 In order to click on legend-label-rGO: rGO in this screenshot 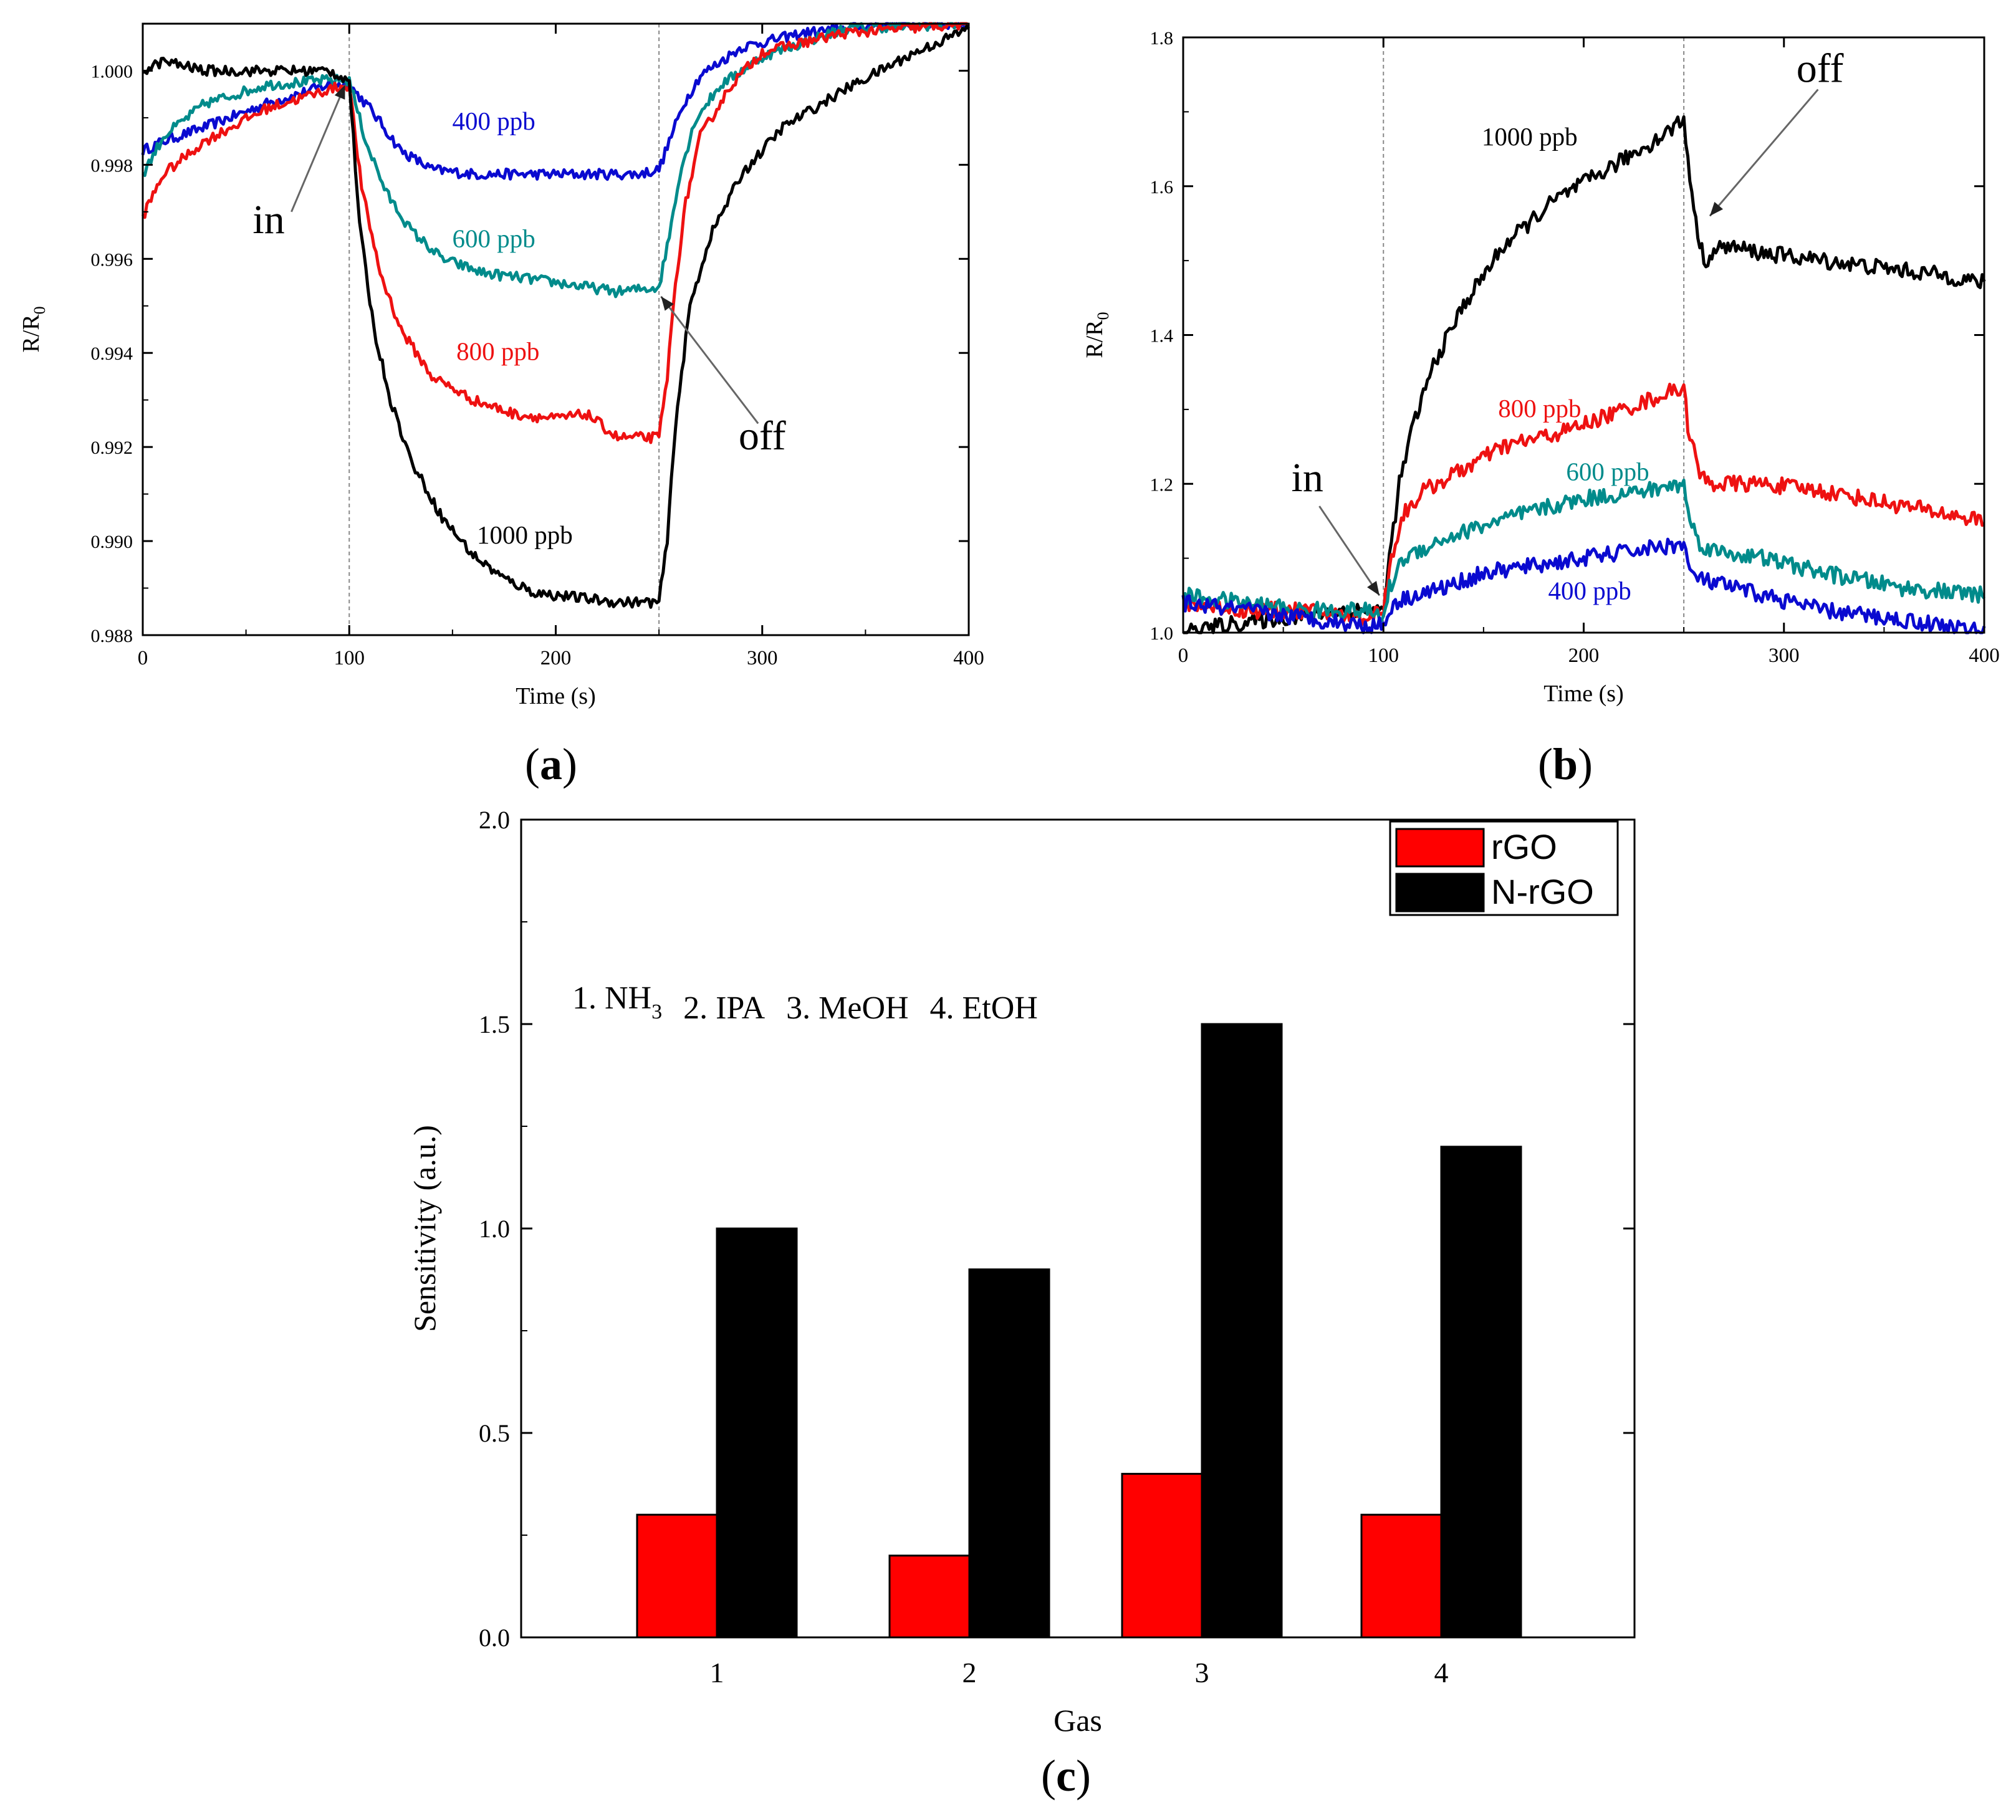, I will do `click(1524, 847)`.